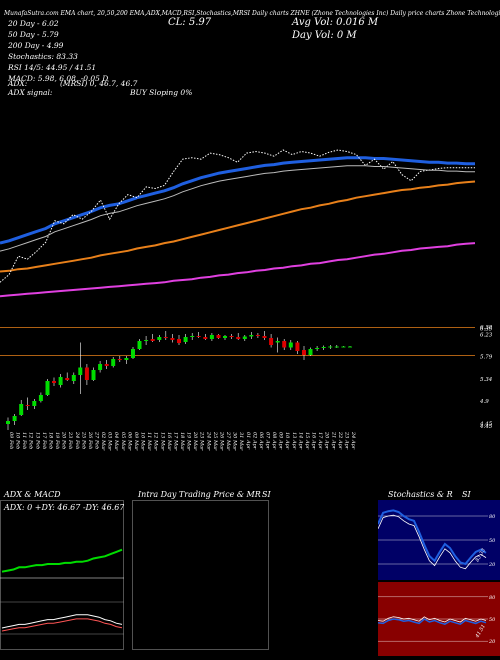 Image resolution: width=500 pixels, height=660 pixels. What do you see at coordinates (307, 441) in the screenshot?
I see `date-label: 15 Apr` at bounding box center [307, 441].